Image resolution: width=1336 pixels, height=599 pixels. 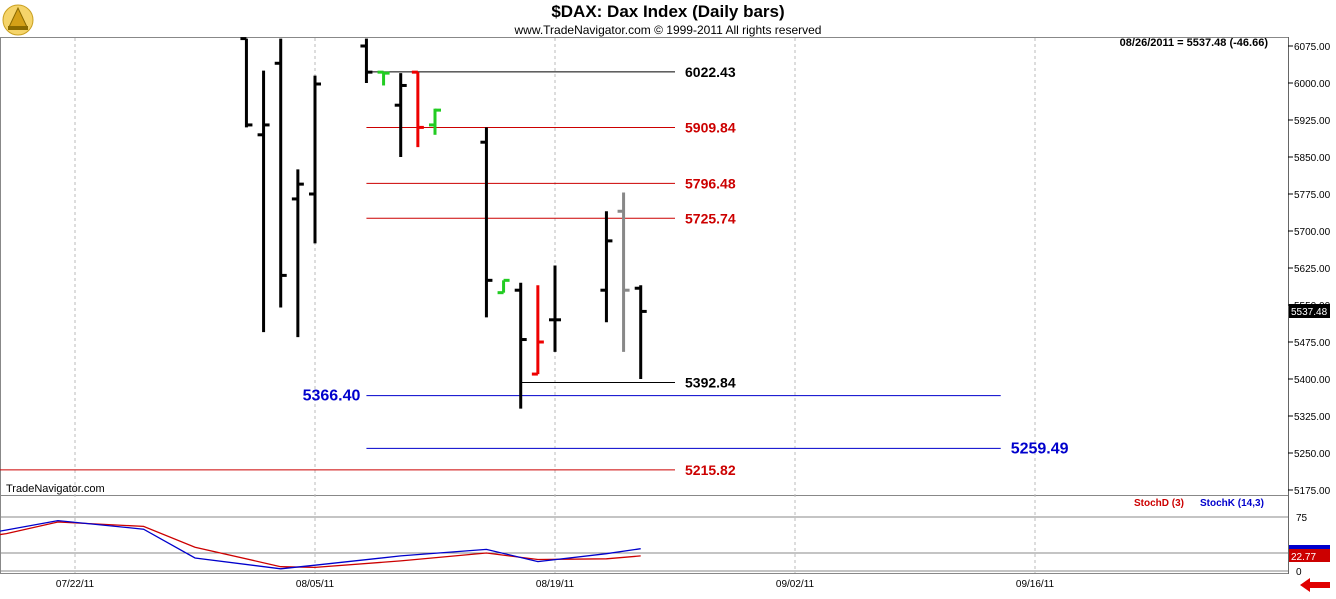 I want to click on x-tick-label: 08/05/11, so click(x=315, y=584).